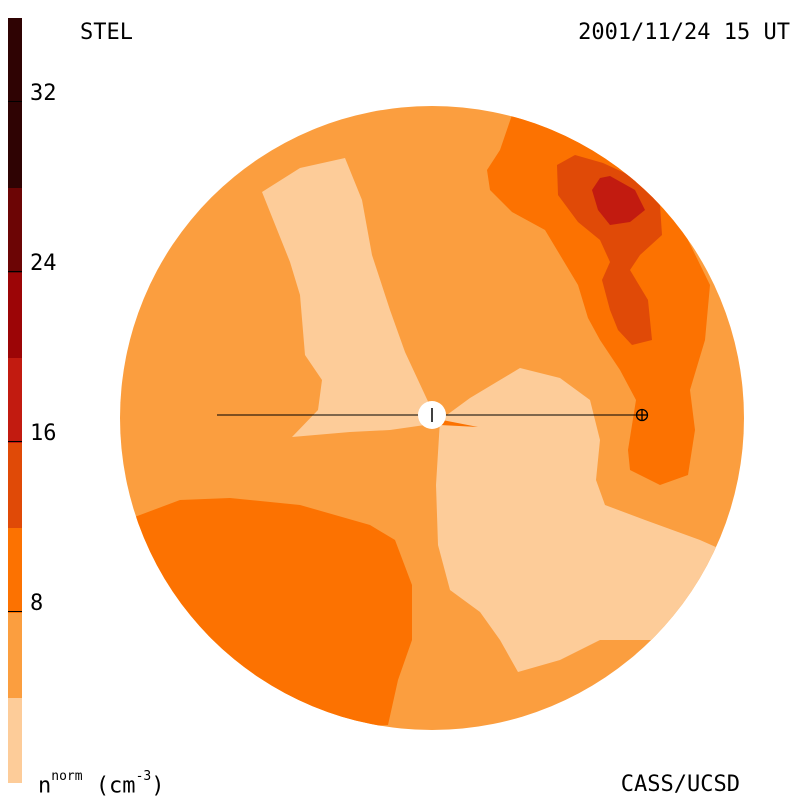 The width and height of the screenshot is (800, 800). Describe the element at coordinates (158, 786) in the screenshot. I see `unit-close: )` at that location.